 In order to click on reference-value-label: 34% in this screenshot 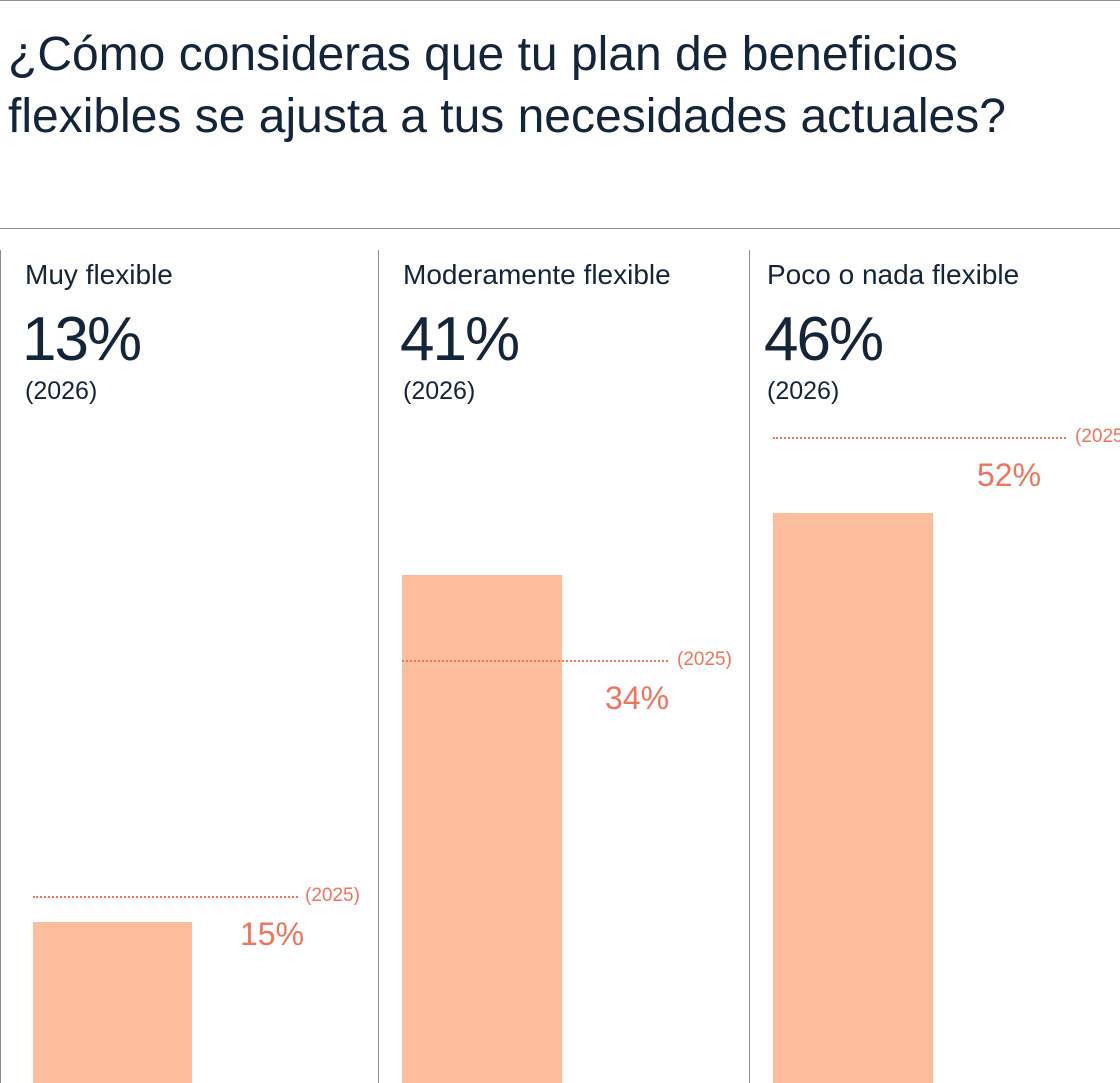, I will do `click(637, 698)`.